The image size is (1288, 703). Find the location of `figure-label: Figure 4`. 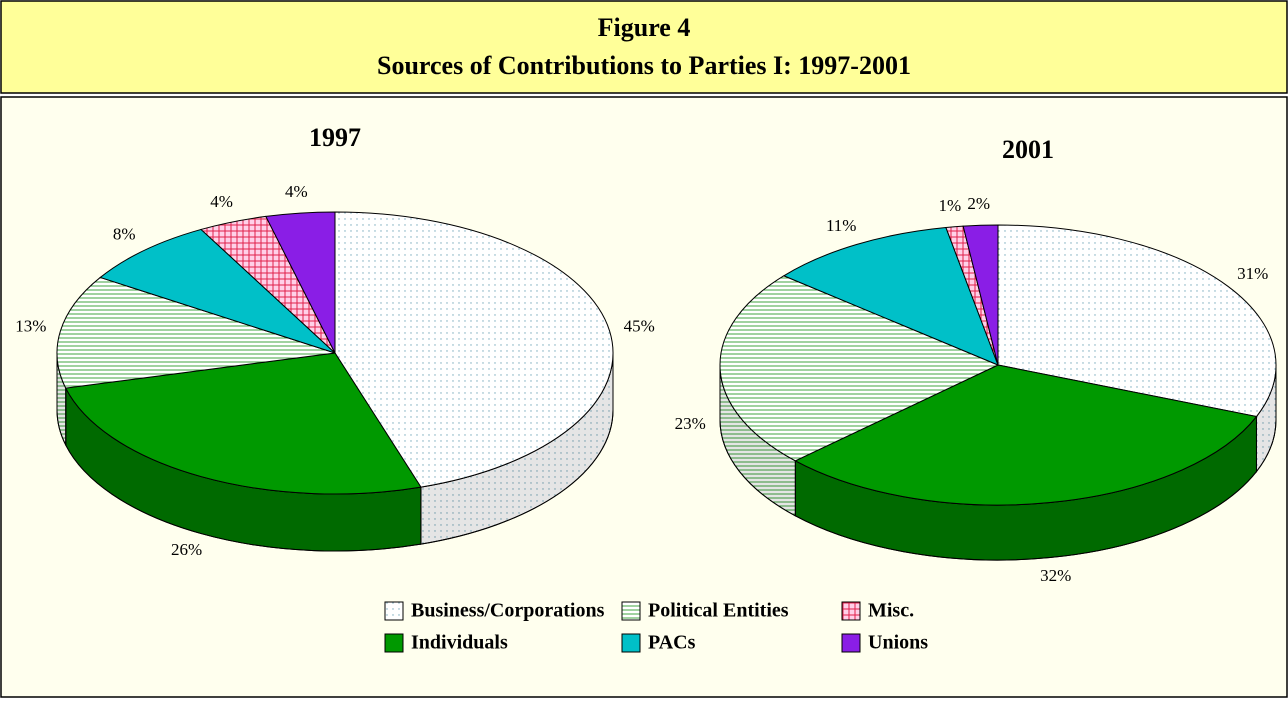

figure-label: Figure 4 is located at coordinates (644, 27).